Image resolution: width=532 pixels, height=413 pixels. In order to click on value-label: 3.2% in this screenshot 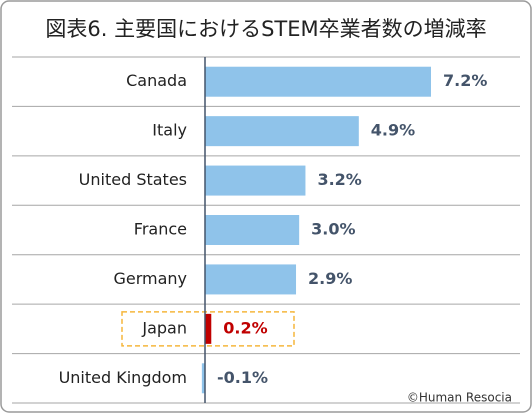, I will do `click(339, 179)`.